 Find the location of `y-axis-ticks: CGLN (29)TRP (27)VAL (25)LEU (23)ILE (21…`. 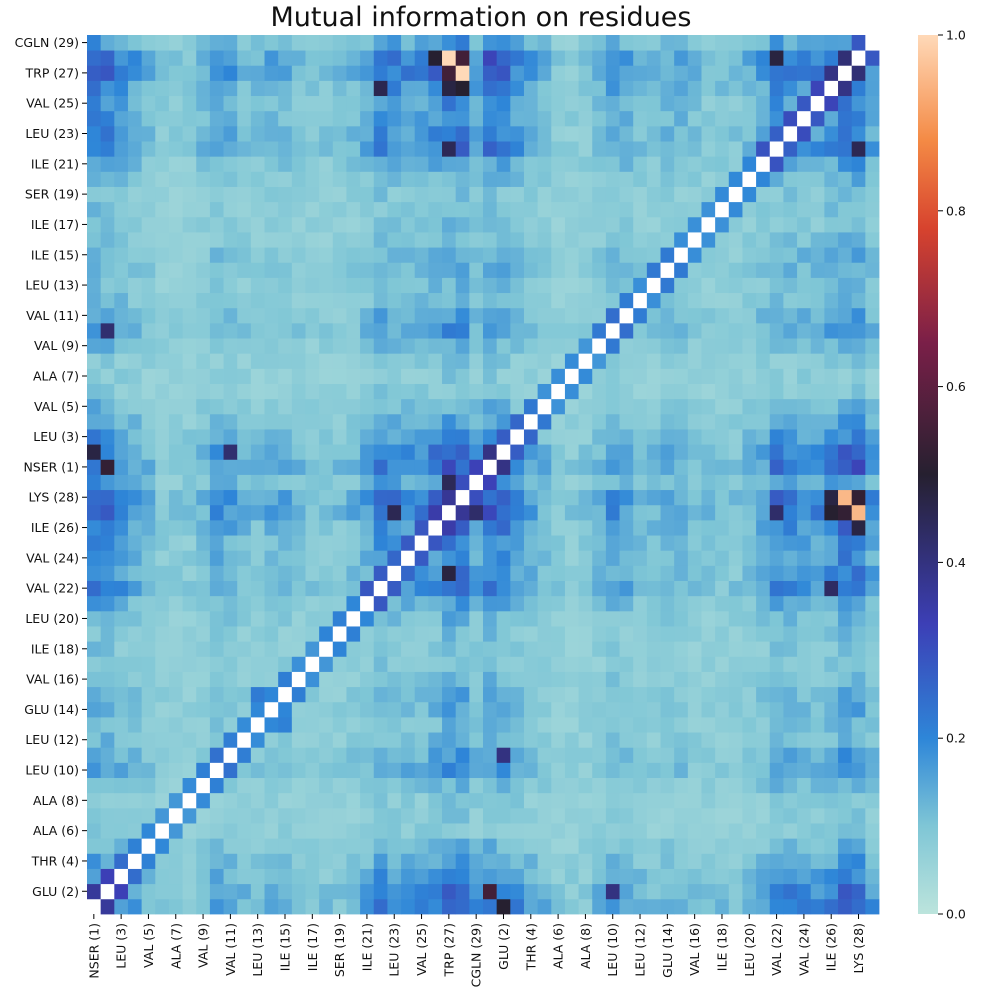

y-axis-ticks: CGLN (29)TRP (27)VAL (25)LEU (23)ILE (21… is located at coordinates (51, 467).